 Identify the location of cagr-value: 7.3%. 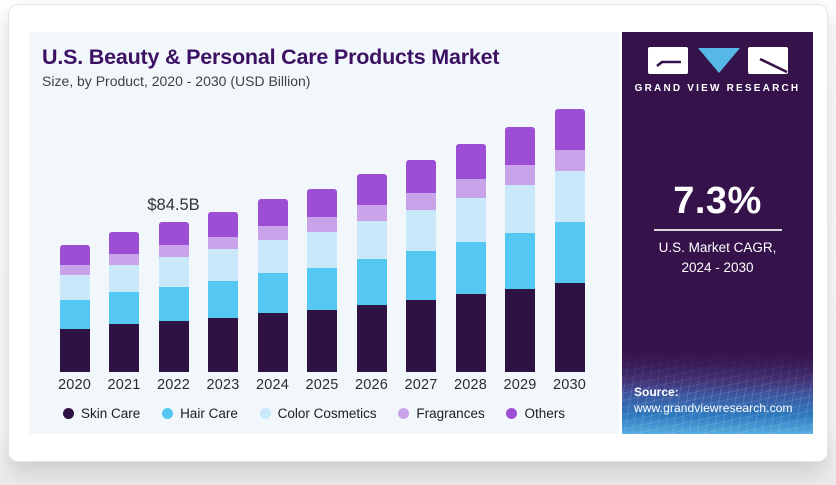
(717, 201).